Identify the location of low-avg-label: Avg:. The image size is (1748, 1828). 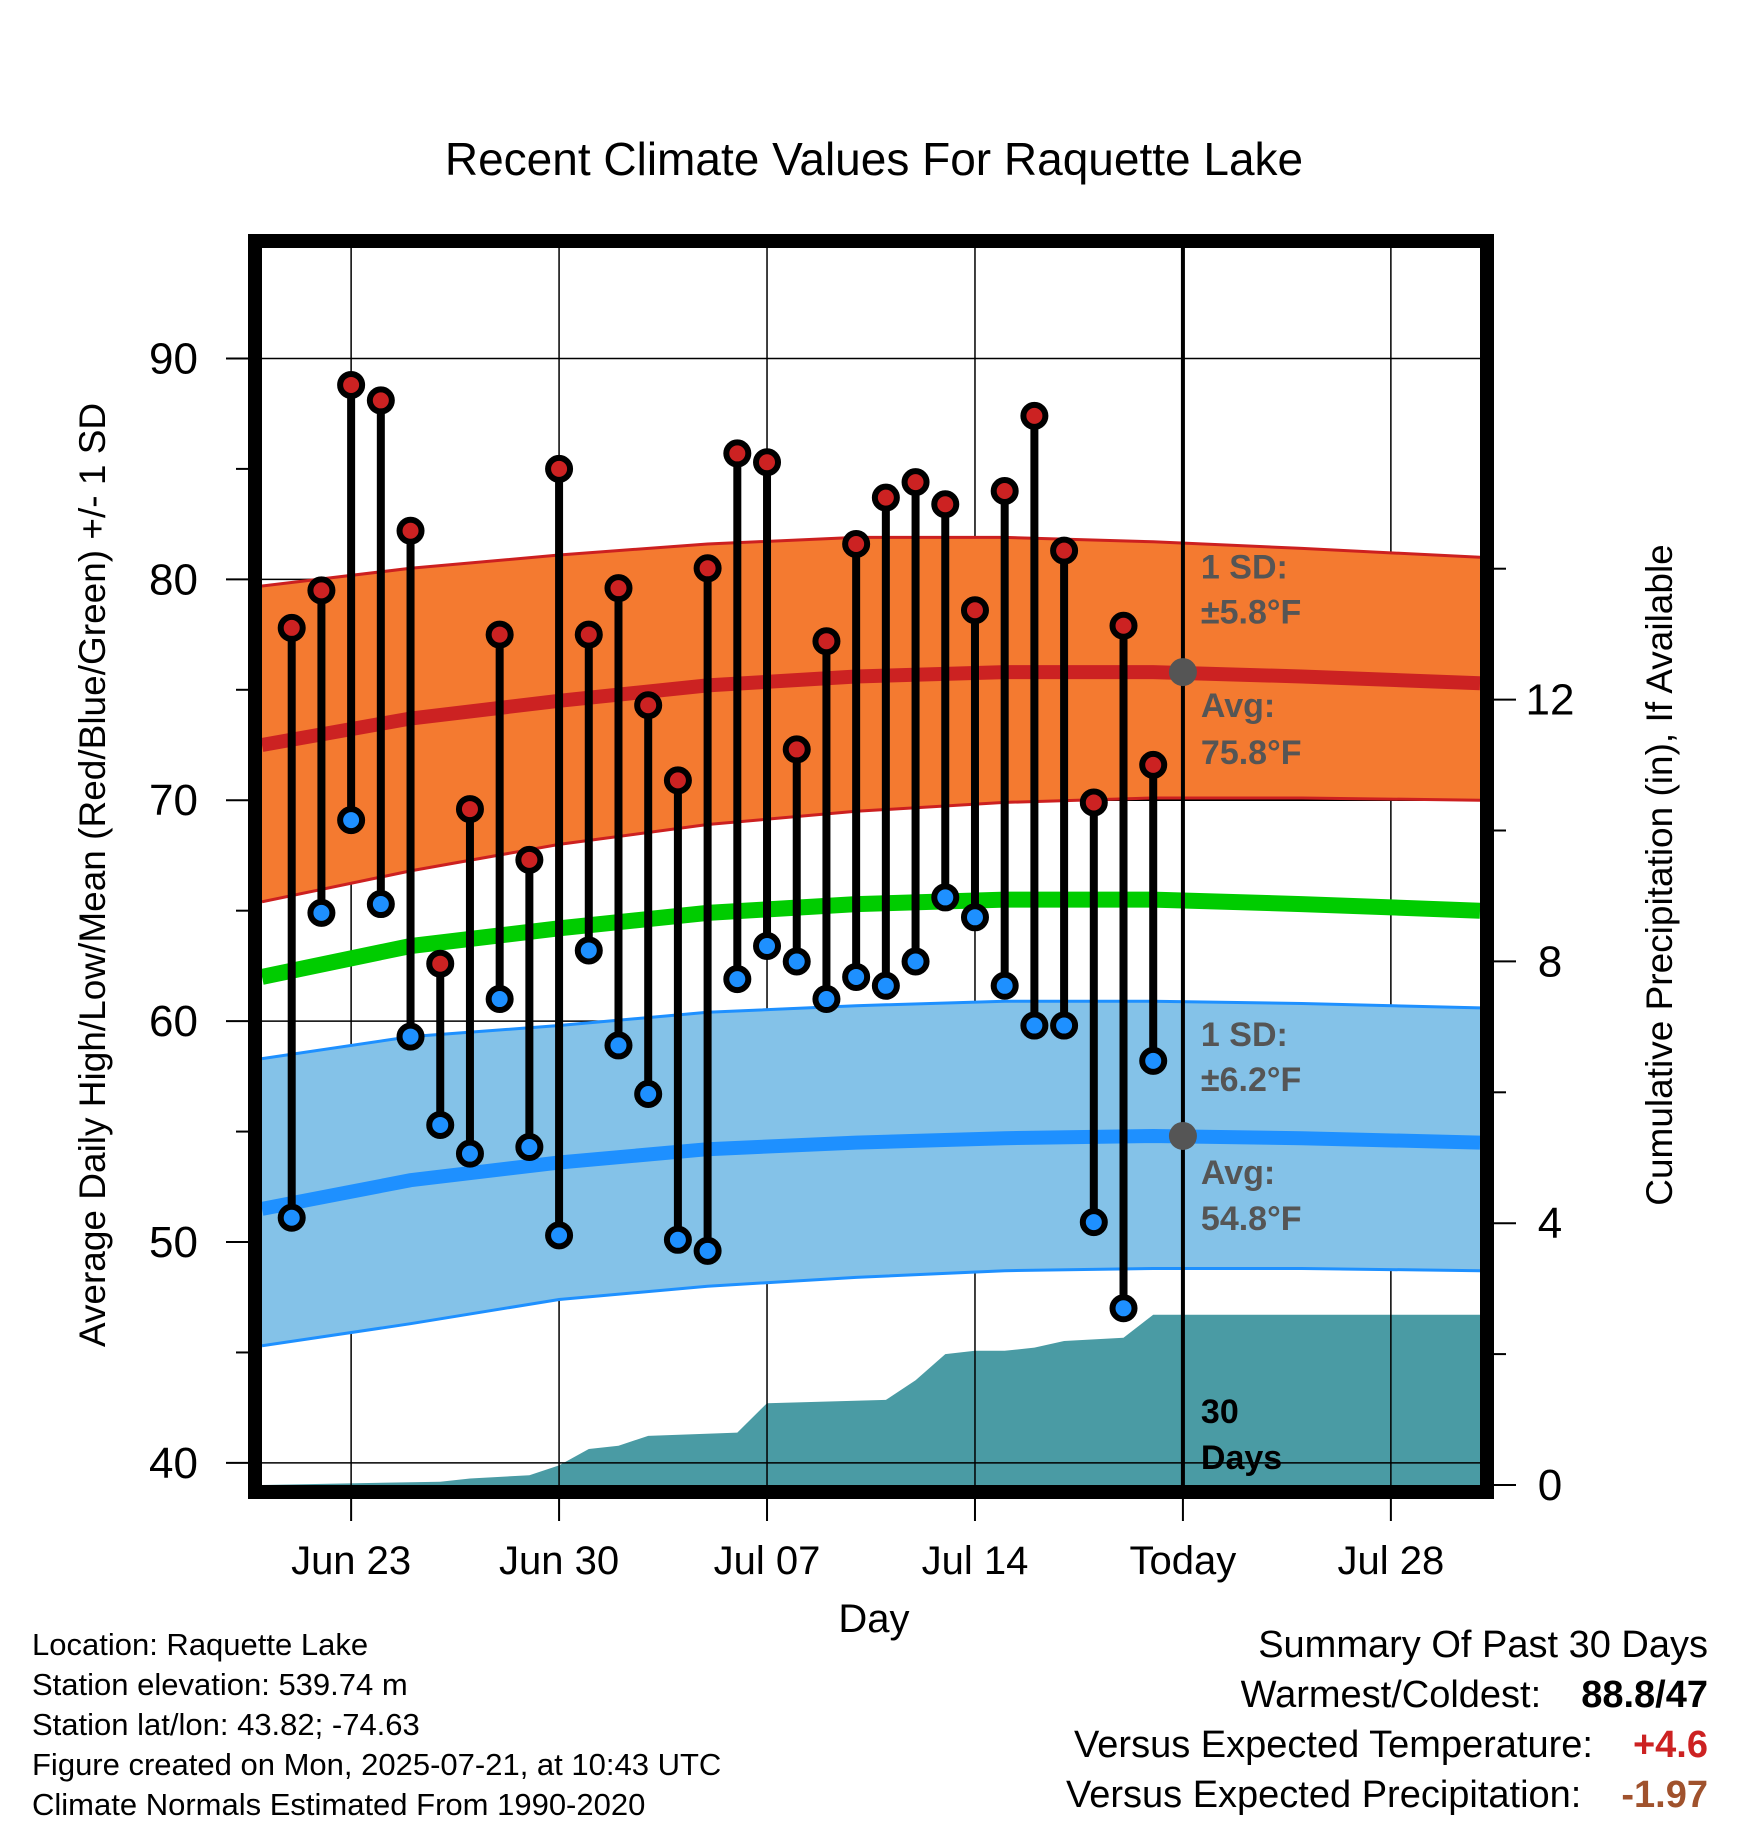
(1238, 1173).